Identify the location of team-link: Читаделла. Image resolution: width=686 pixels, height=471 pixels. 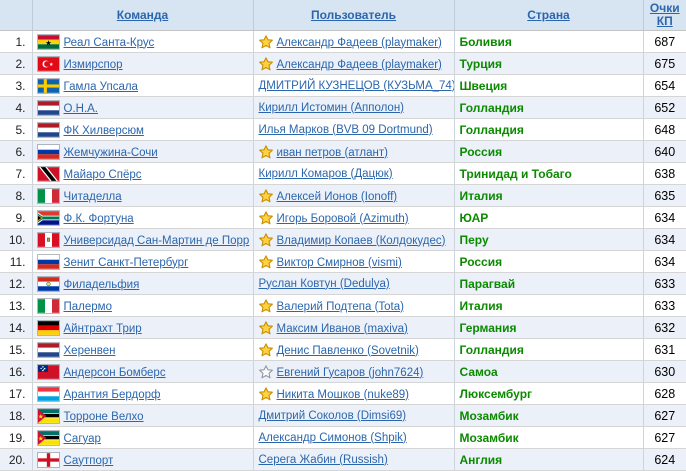
(92, 196).